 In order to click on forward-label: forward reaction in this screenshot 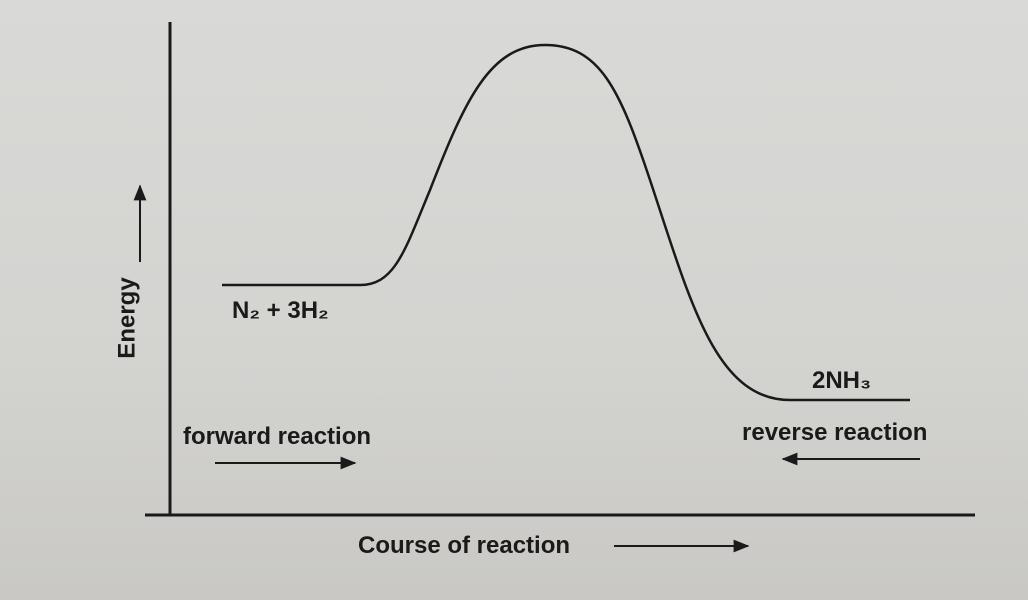, I will do `click(277, 436)`.